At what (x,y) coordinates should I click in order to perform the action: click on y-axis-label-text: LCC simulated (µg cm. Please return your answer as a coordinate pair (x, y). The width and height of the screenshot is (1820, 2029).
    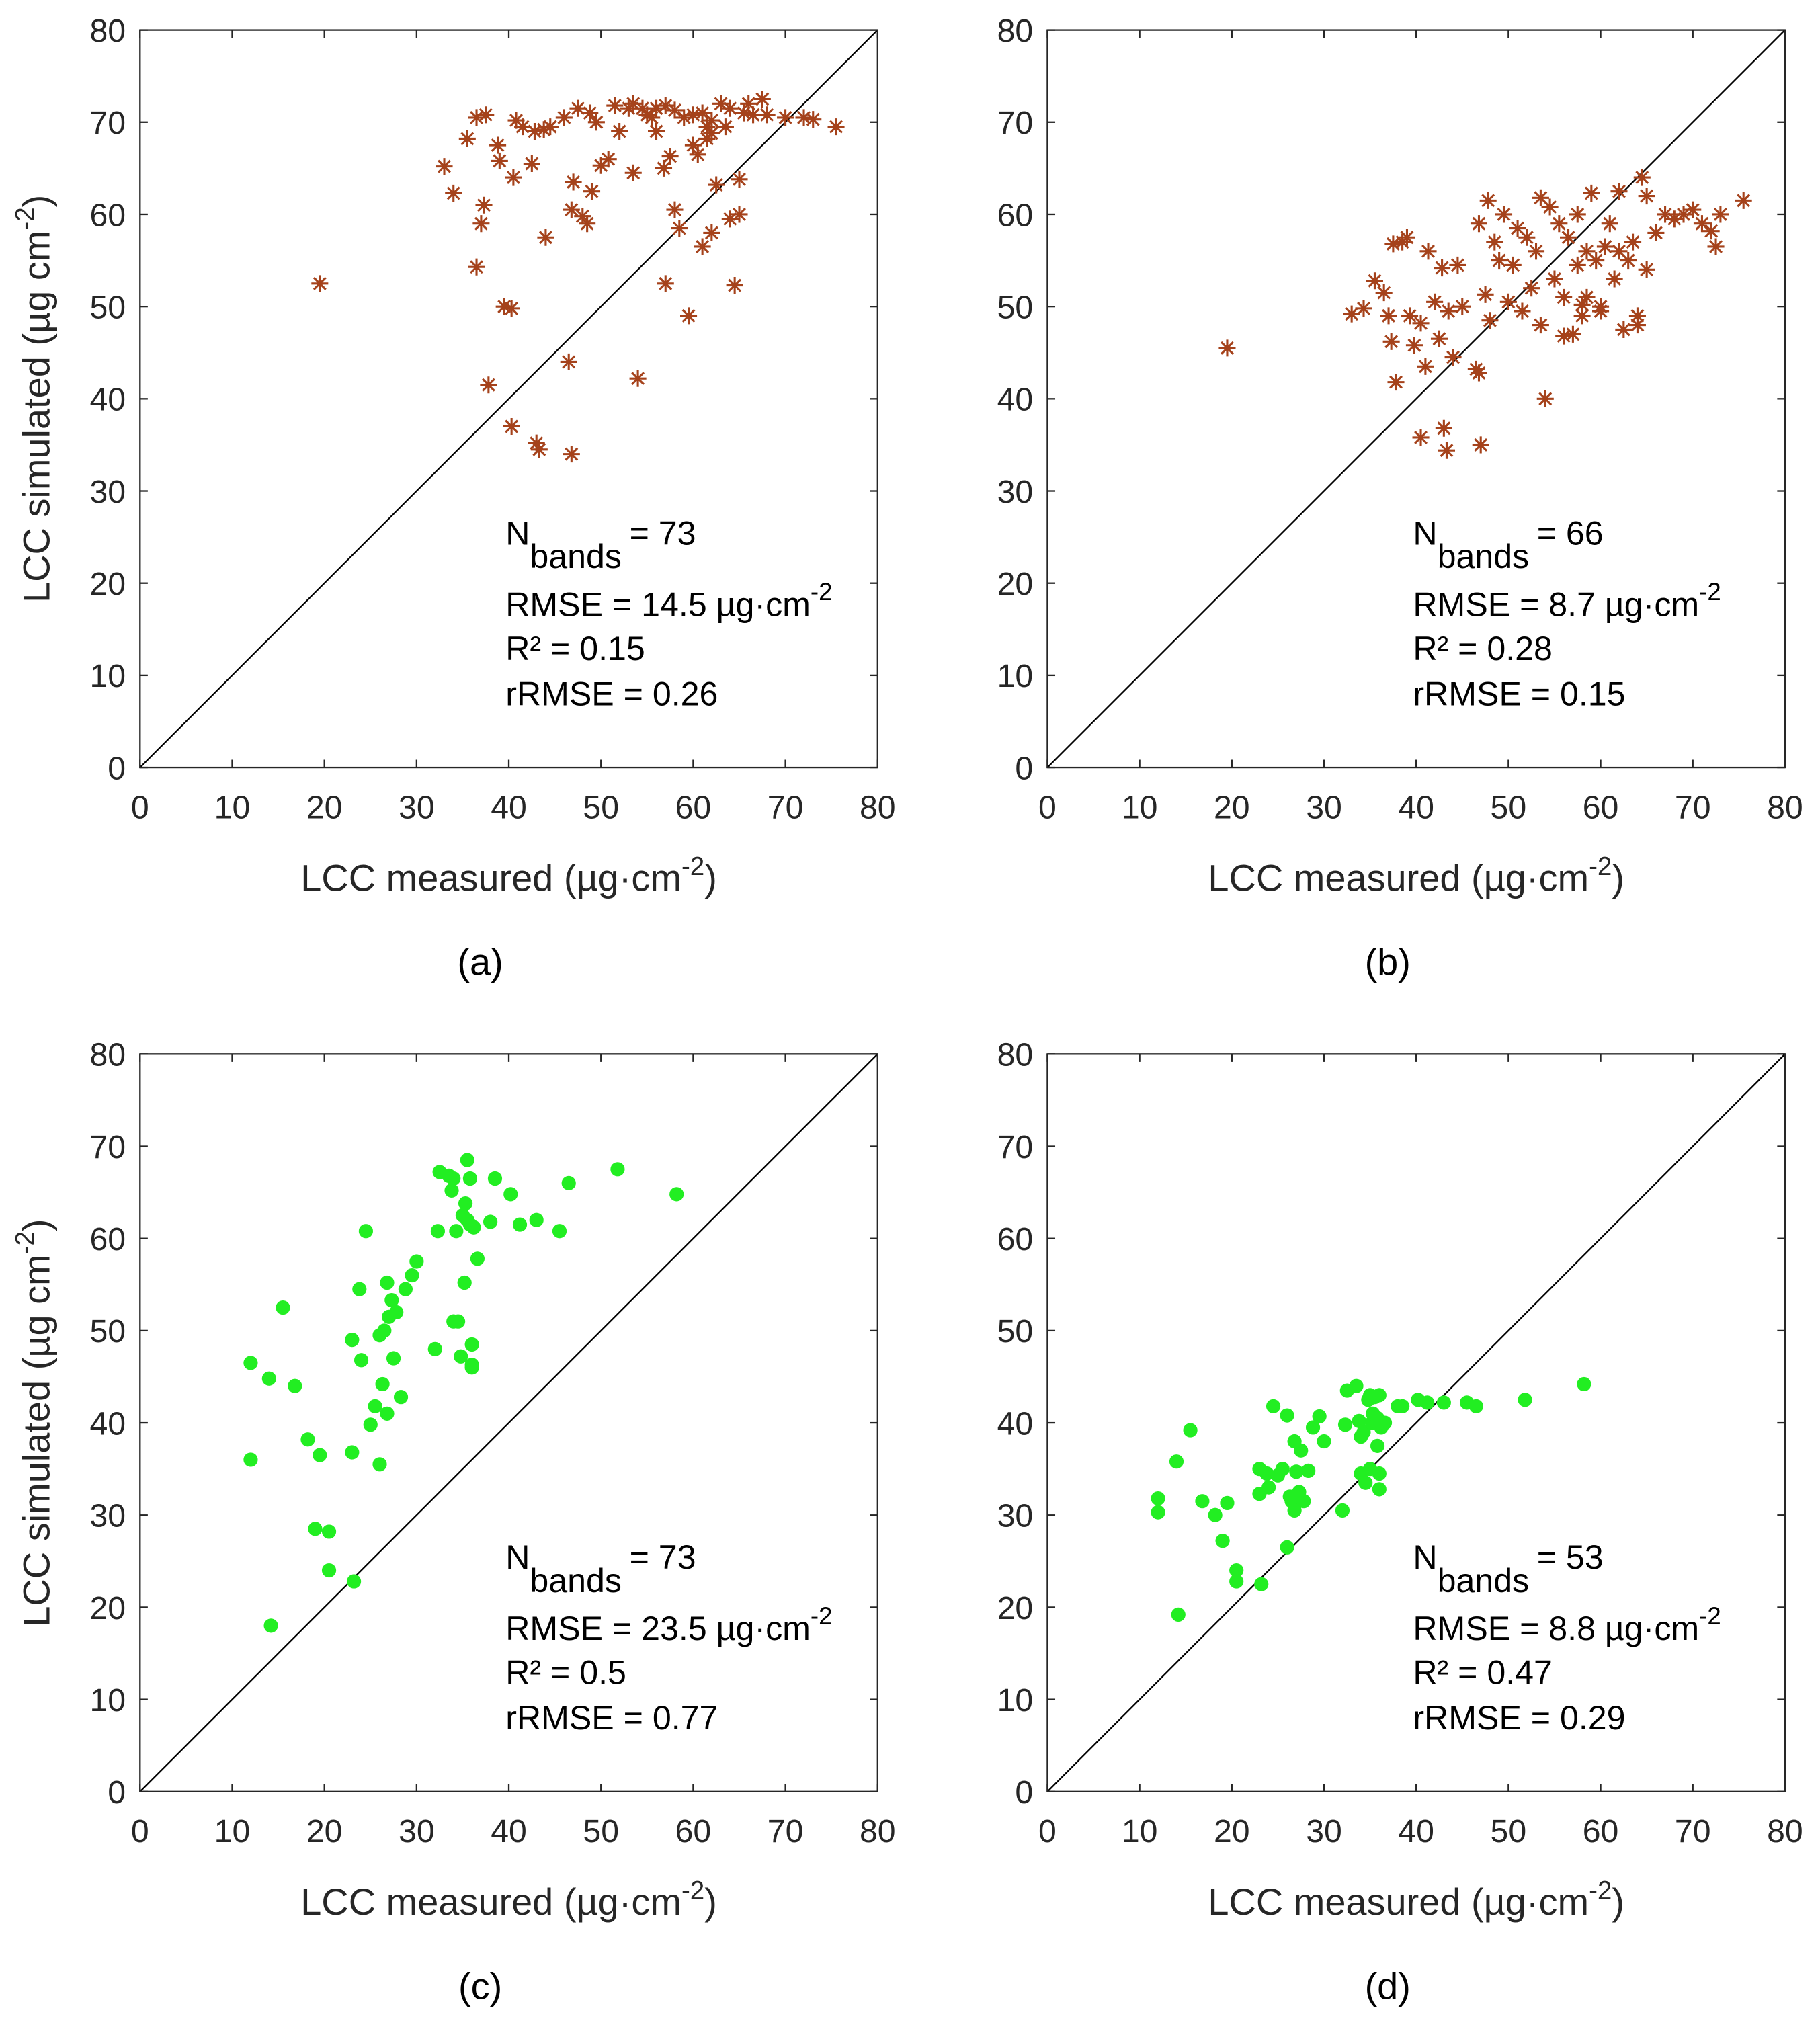
    Looking at the image, I should click on (36, 417).